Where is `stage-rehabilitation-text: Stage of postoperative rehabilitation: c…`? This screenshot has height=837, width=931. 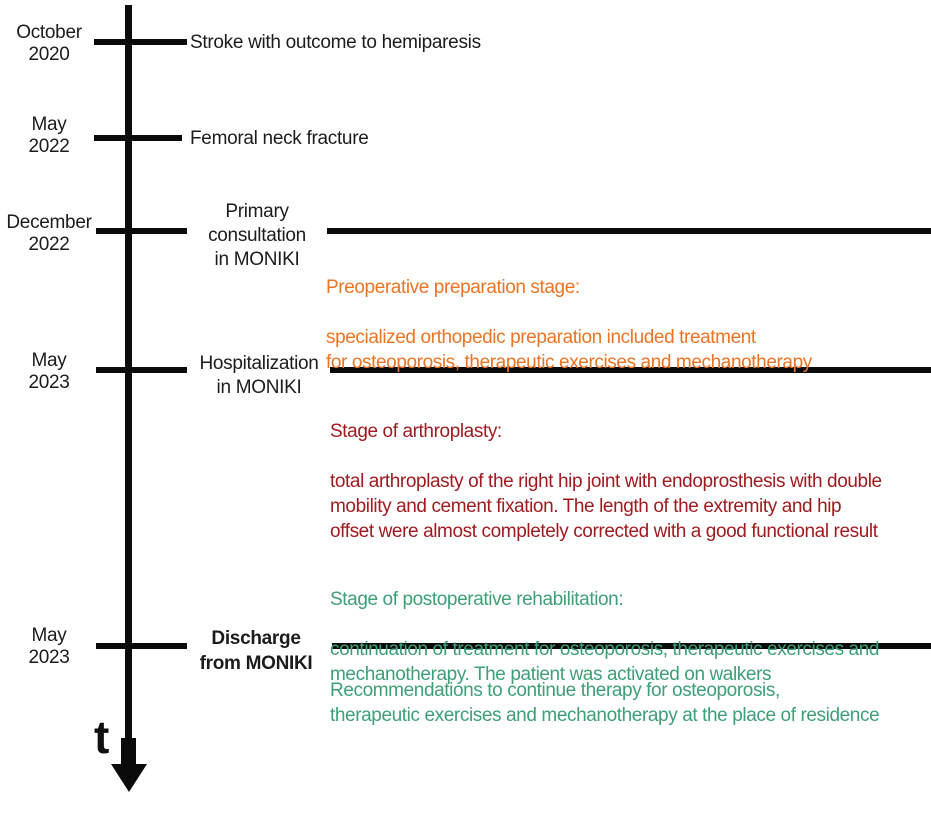
stage-rehabilitation-text: Stage of postoperative rehabilitation: c… is located at coordinates (625, 637).